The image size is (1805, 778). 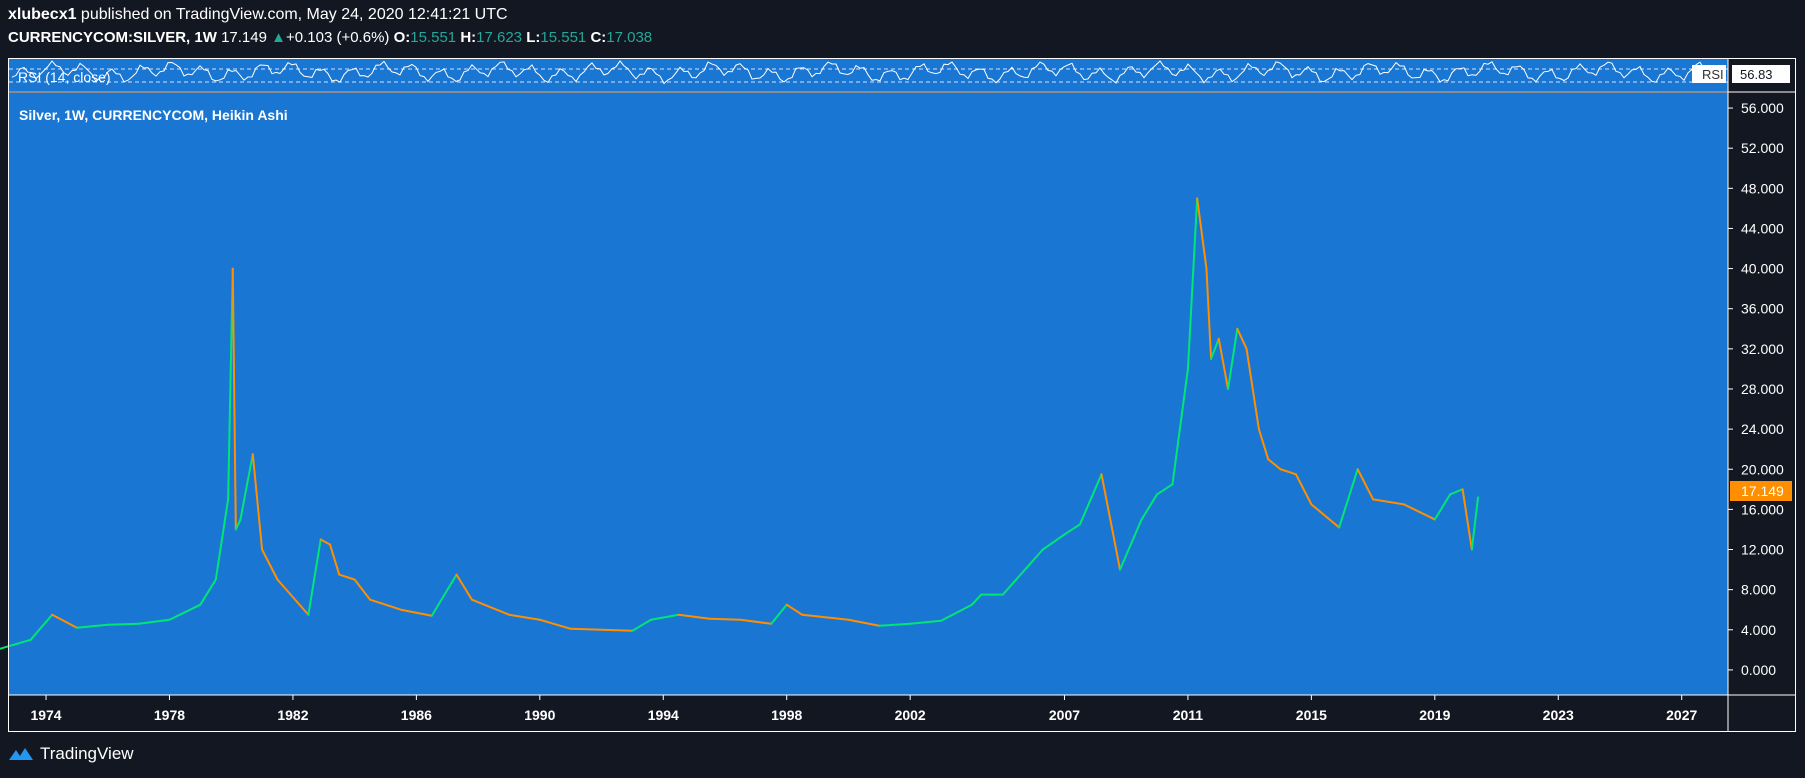 I want to click on tradingview-logo-icon, so click(x=21, y=754).